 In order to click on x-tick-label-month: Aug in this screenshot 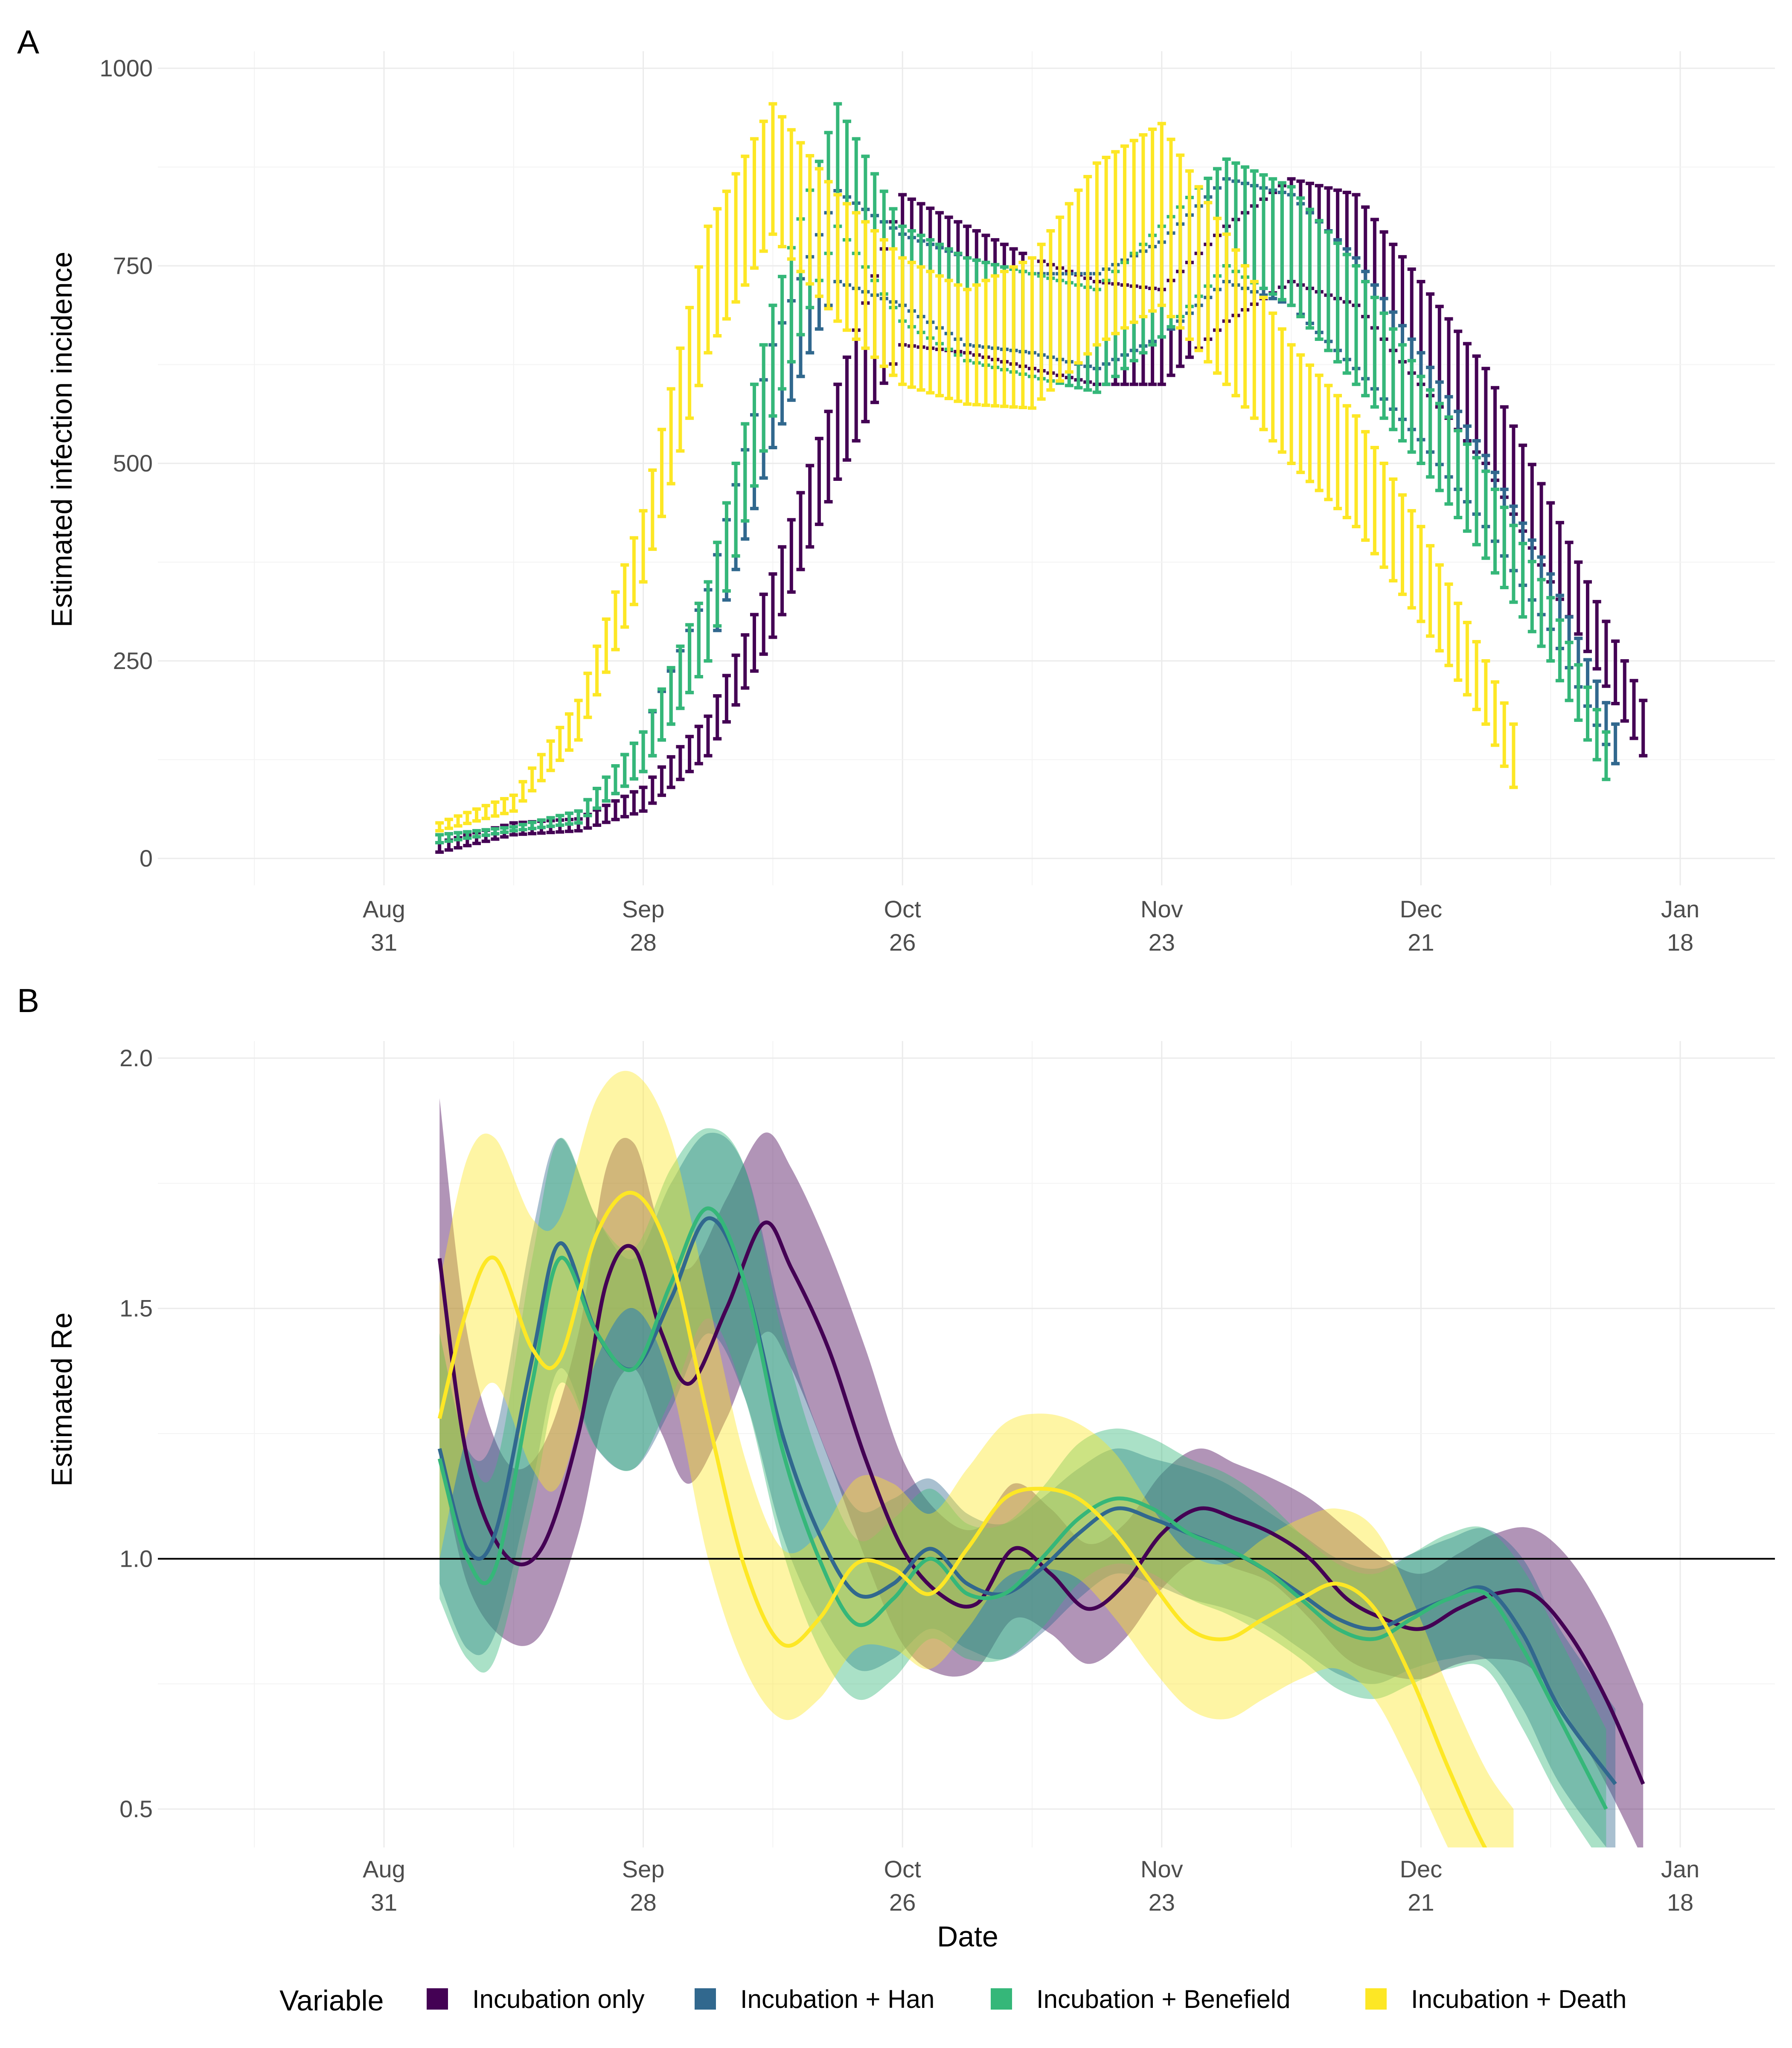, I will do `click(384, 909)`.